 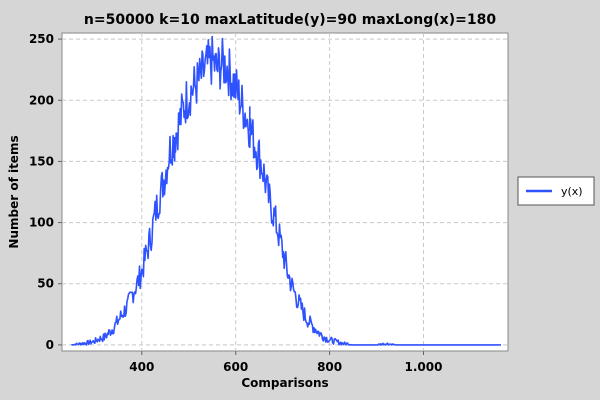 I want to click on x-axis-label: Comparisons, so click(x=284, y=383).